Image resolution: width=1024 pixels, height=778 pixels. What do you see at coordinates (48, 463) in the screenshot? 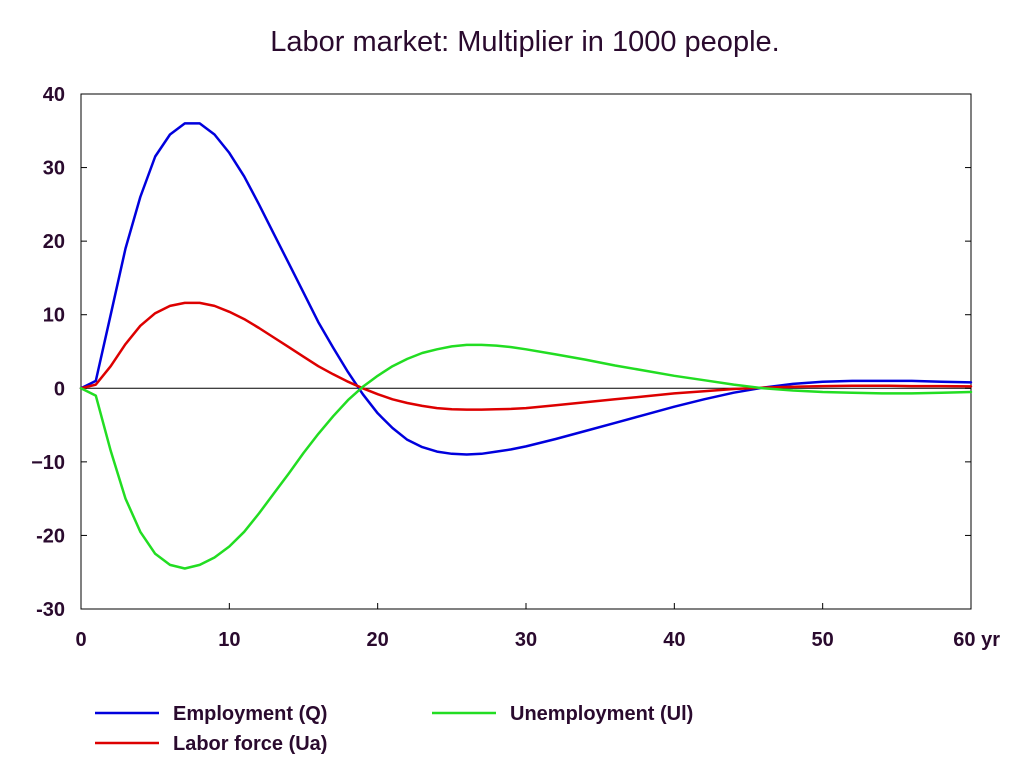
I see `y-tick-label: −10` at bounding box center [48, 463].